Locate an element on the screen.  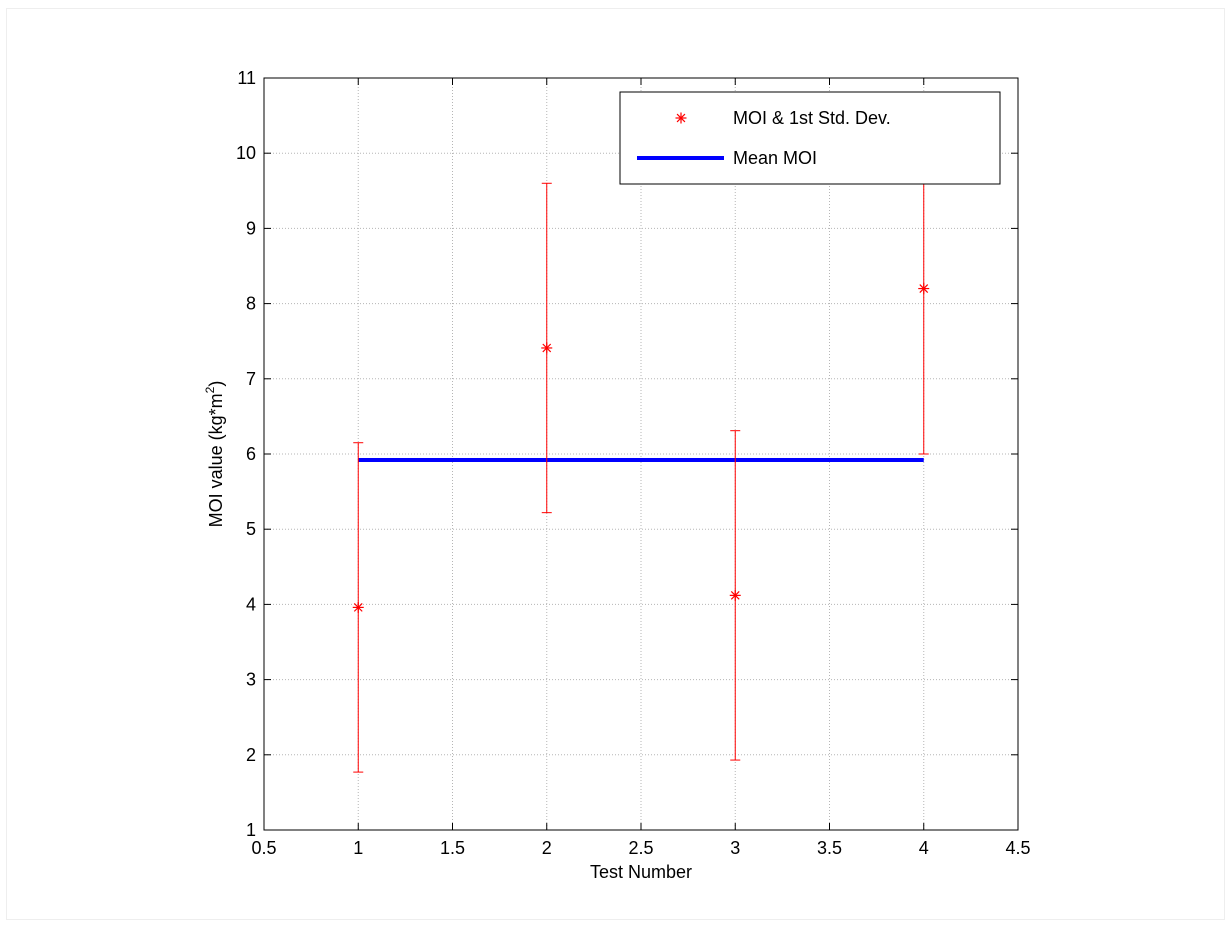
legend-entry: Mean MOI is located at coordinates (727, 158).